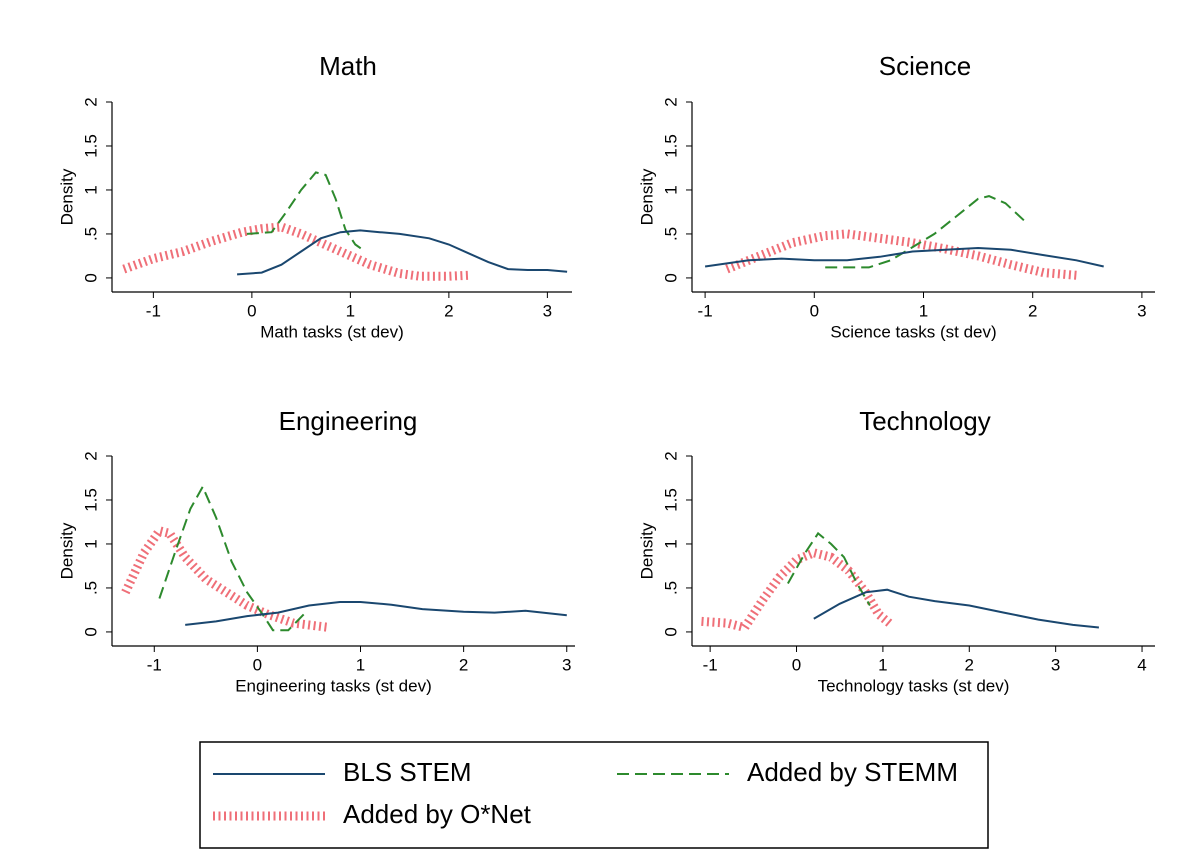 This screenshot has width=1193, height=867. I want to click on x-tick-label: 4, so click(1141, 664).